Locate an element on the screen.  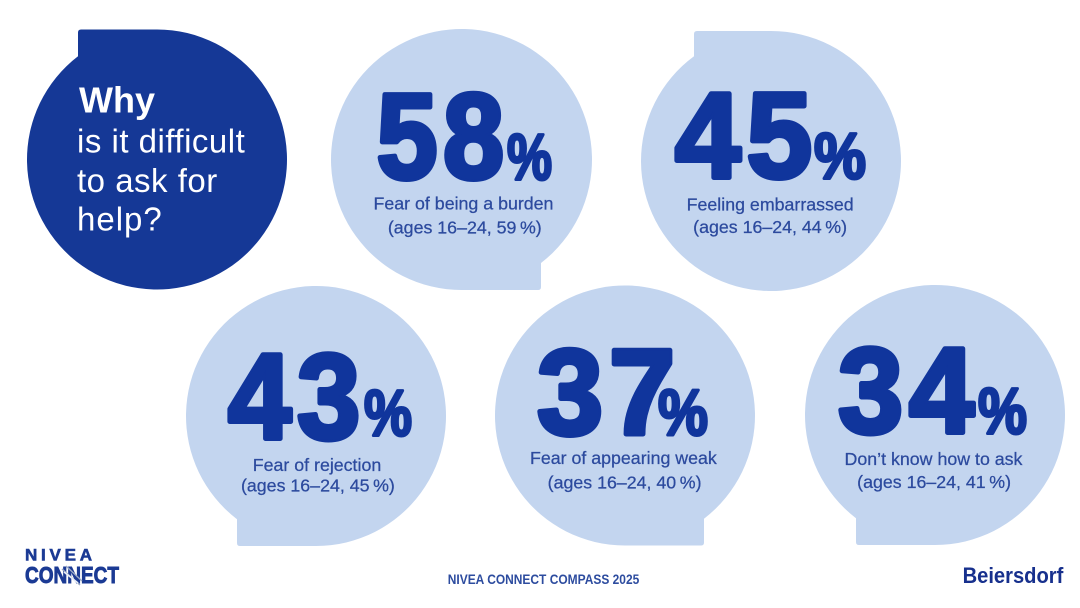
svg-text: to ask for is located at coordinates (147, 180).